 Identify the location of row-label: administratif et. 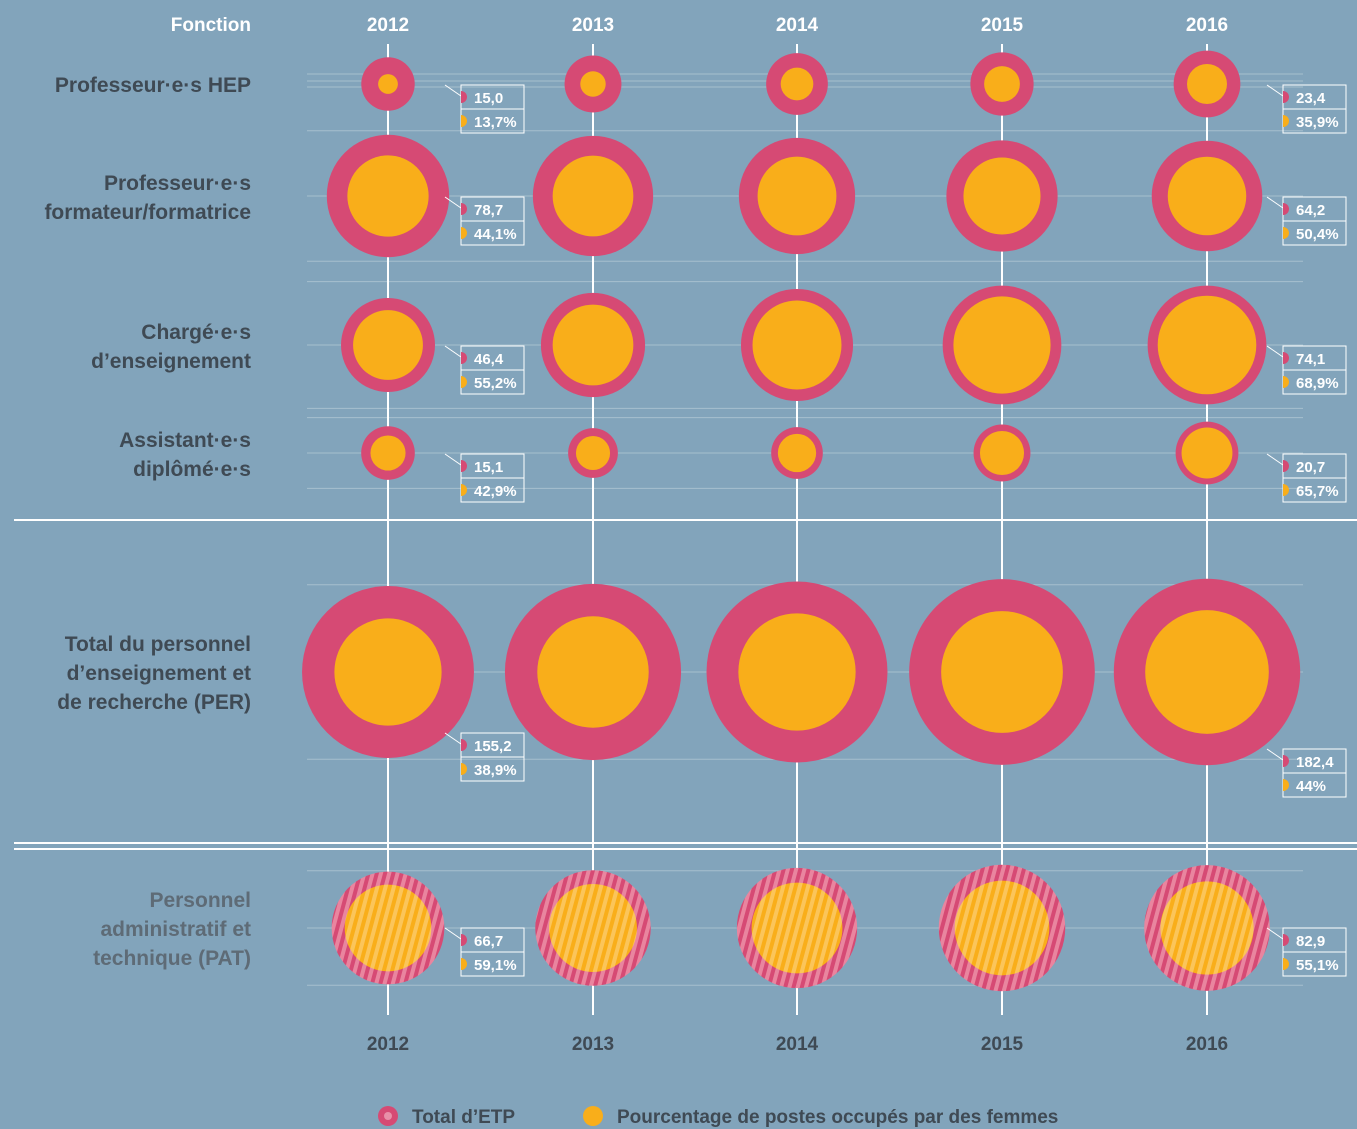
(175, 929).